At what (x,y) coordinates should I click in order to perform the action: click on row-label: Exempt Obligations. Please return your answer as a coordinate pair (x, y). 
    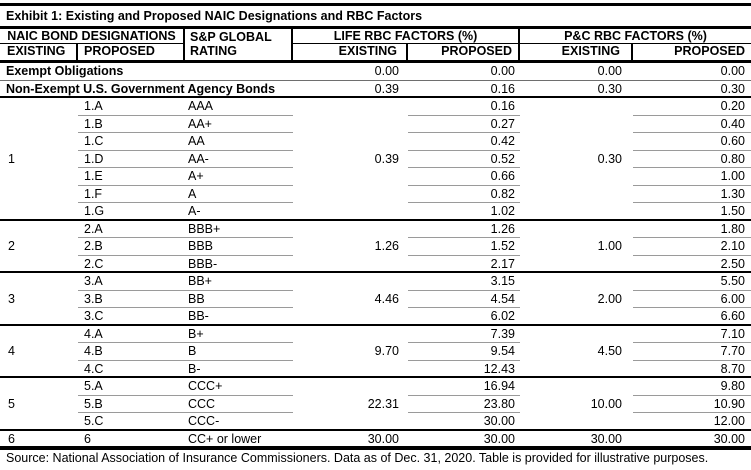
    Looking at the image, I should click on (65, 71).